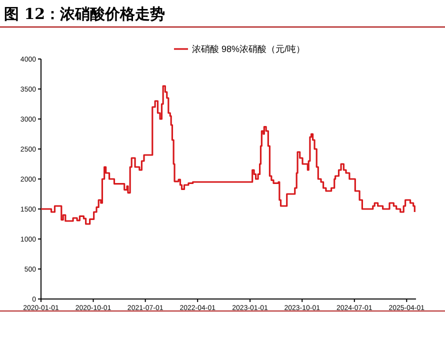  Describe the element at coordinates (249, 49) in the screenshot. I see `legend-label: 浓硝酸 98%浓硝酸（元/吨）` at that location.